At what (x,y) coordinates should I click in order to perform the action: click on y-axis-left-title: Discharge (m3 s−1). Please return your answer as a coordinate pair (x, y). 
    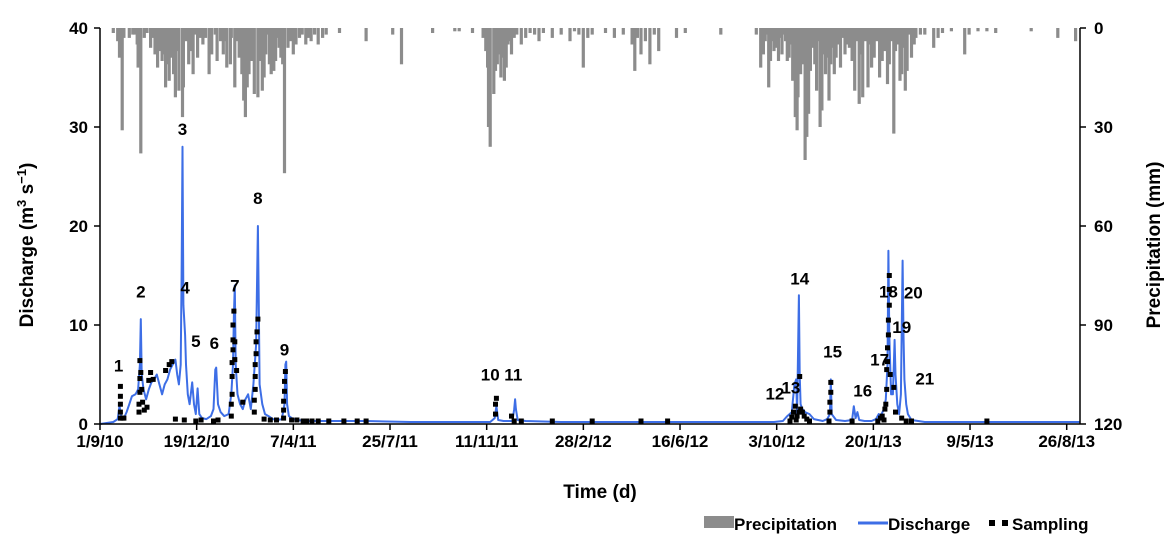
    Looking at the image, I should click on (26, 245).